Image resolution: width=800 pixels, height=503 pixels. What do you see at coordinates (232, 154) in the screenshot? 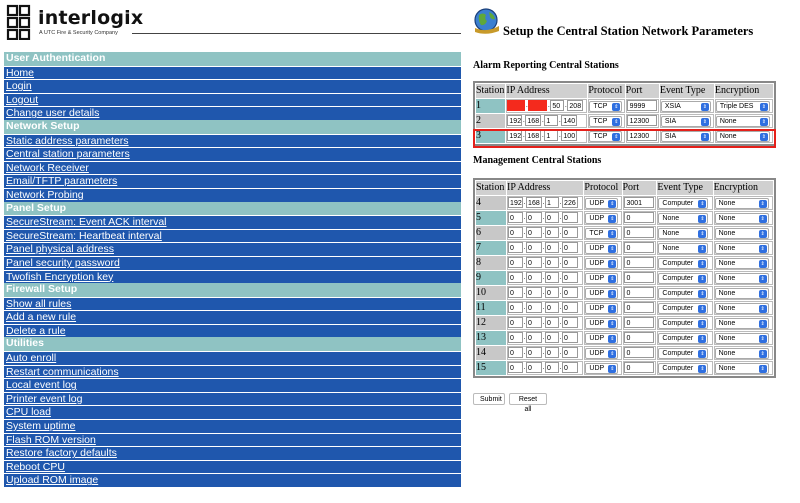
I see `nav-link-central-station-parameters: Central station parameters` at bounding box center [232, 154].